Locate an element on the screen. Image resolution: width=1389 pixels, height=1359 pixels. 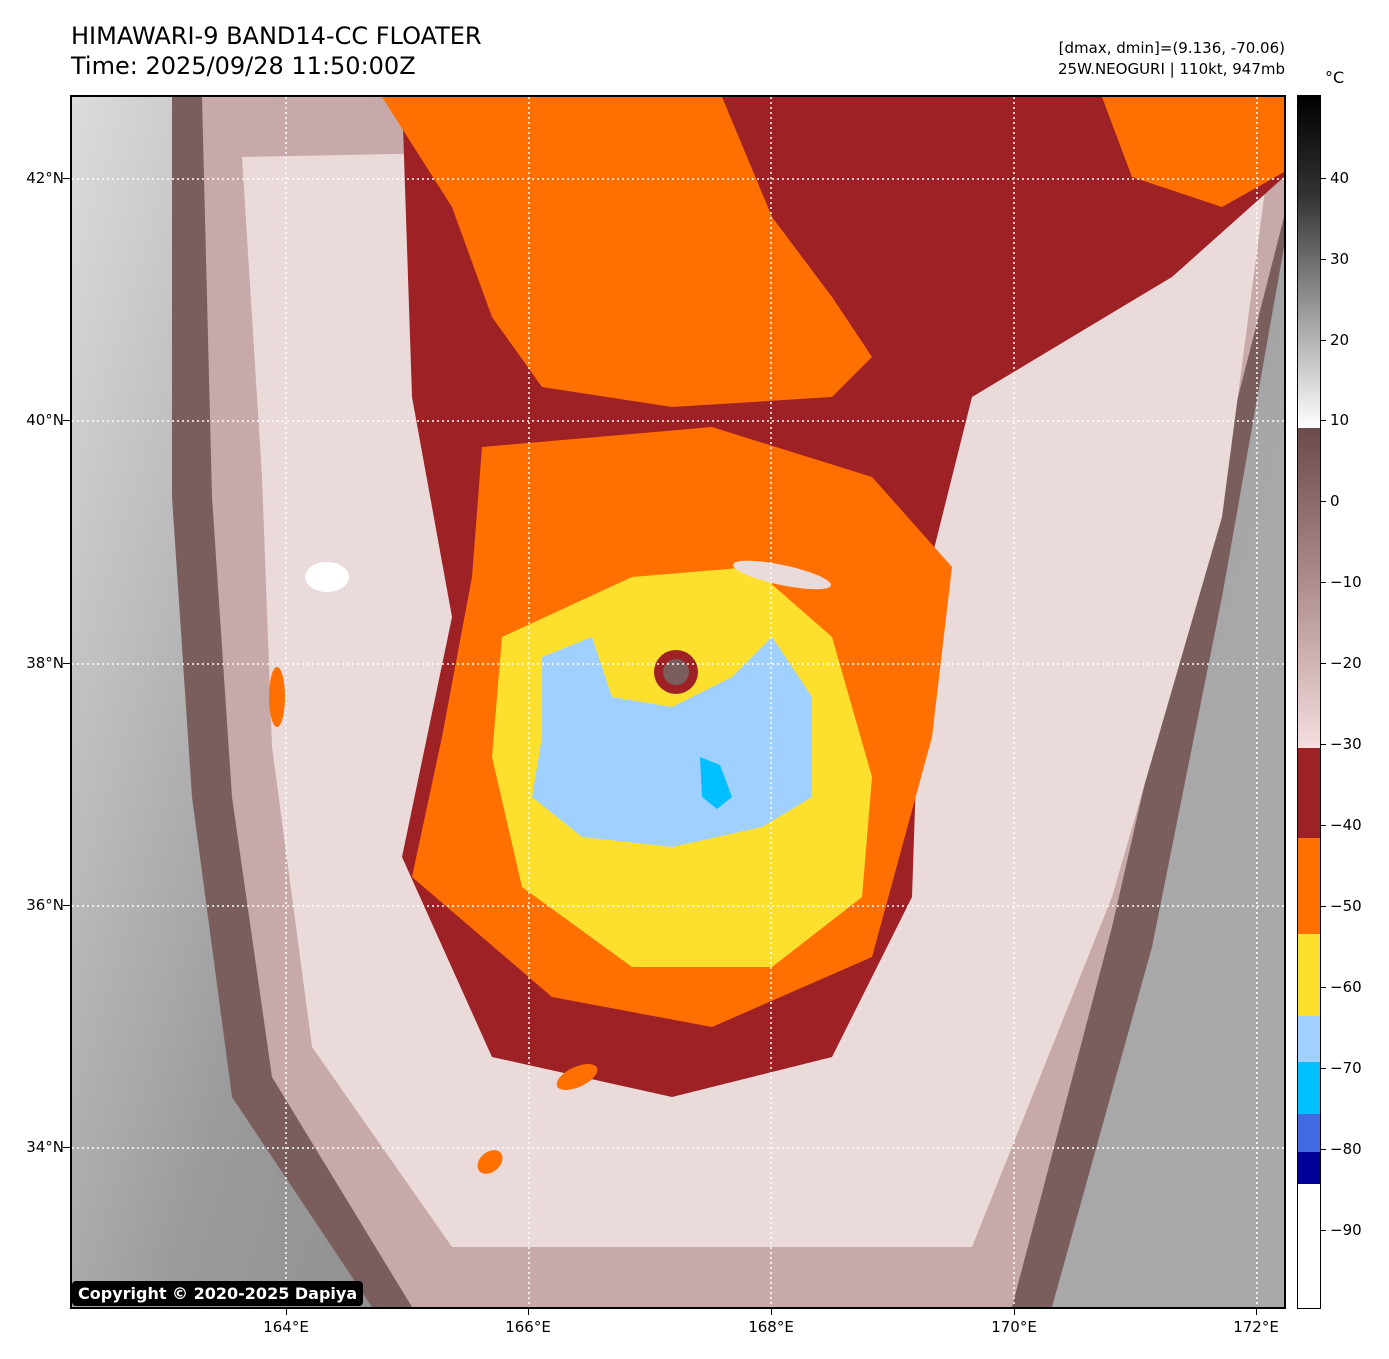
colorbar-label: 40 is located at coordinates (1340, 178).